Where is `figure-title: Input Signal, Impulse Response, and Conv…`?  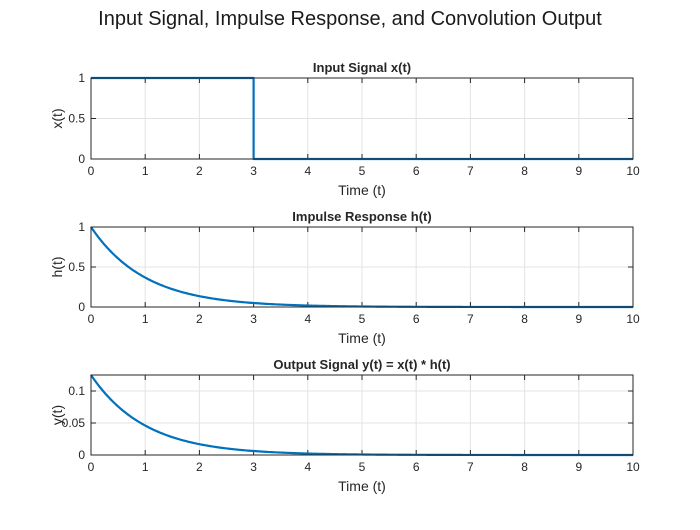
figure-title: Input Signal, Impulse Response, and Conv… is located at coordinates (350, 19).